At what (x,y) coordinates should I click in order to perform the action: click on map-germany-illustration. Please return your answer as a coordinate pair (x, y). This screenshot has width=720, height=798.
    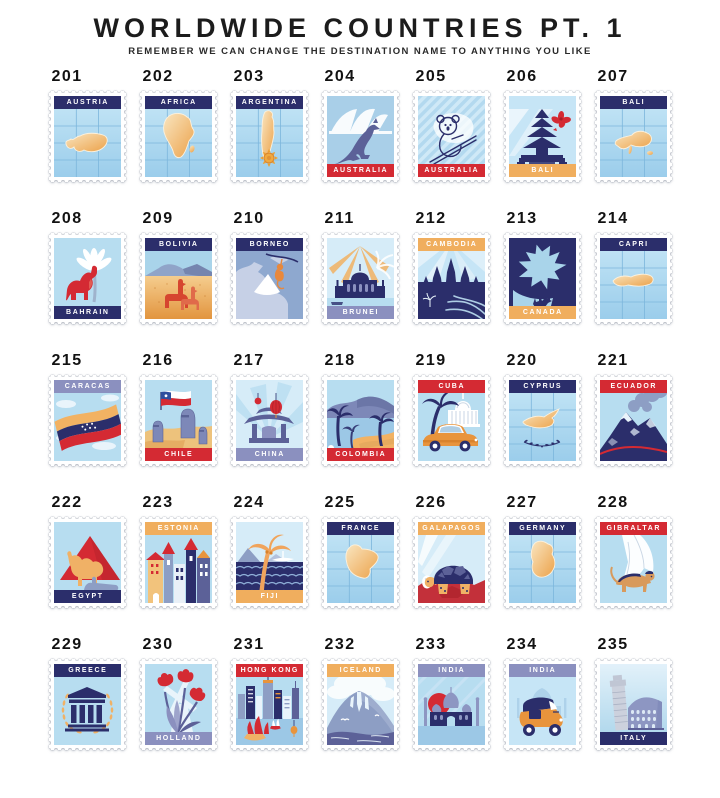
    Looking at the image, I should click on (542, 562).